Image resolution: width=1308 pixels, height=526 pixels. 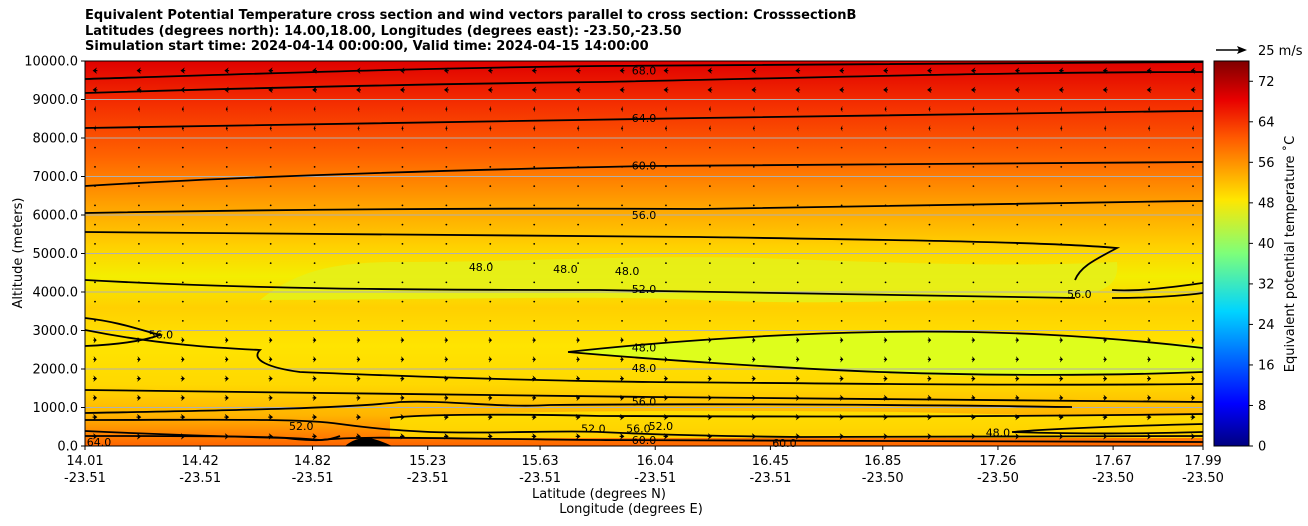 What do you see at coordinates (1290, 254) in the screenshot?
I see `colorbar-label: Equivalent potential temperature ˚C` at bounding box center [1290, 254].